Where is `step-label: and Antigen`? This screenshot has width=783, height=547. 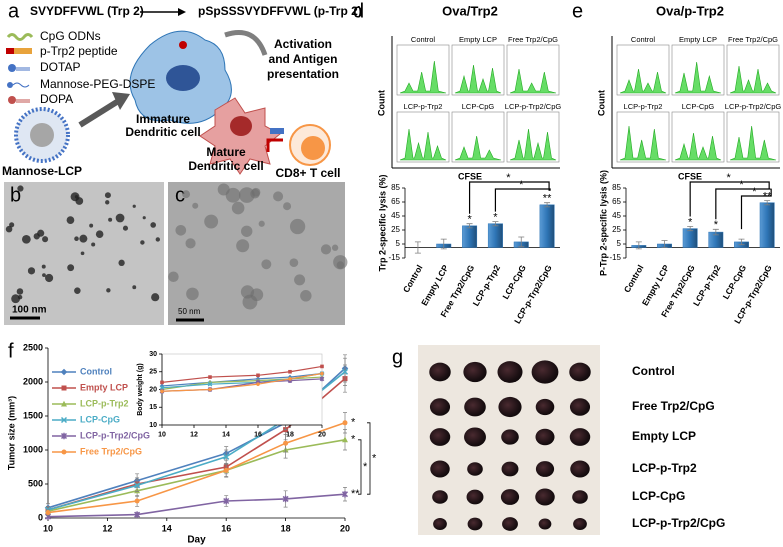
step-label: and Antigen is located at coordinates (303, 59).